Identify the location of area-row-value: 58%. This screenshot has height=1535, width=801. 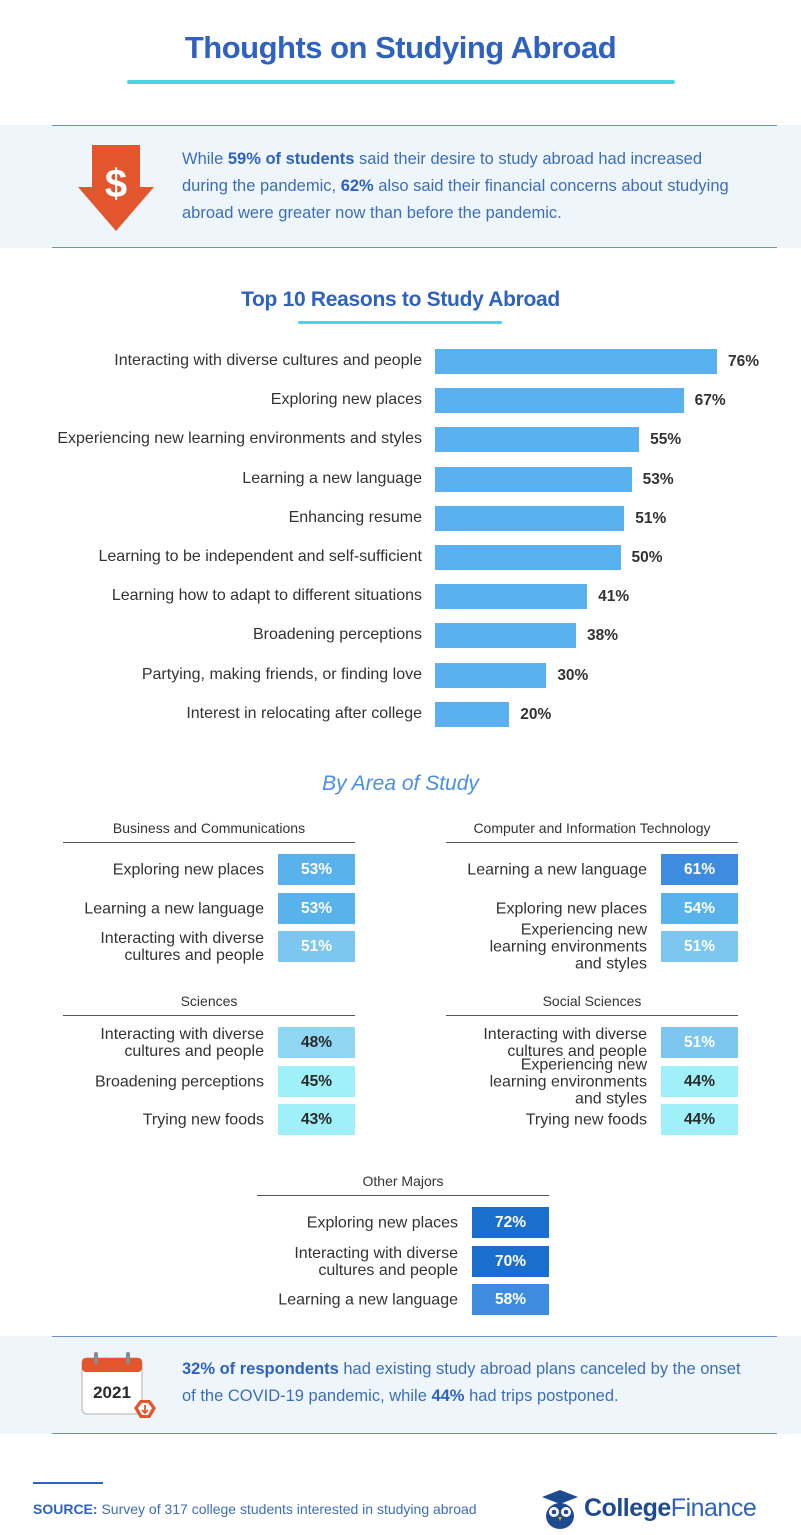
(510, 1299).